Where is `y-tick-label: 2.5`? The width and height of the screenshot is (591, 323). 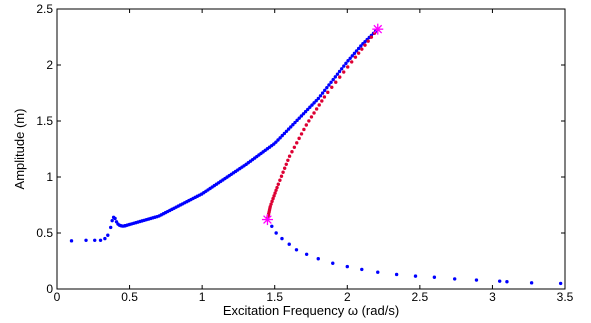 y-tick-label: 2.5 is located at coordinates (44, 9).